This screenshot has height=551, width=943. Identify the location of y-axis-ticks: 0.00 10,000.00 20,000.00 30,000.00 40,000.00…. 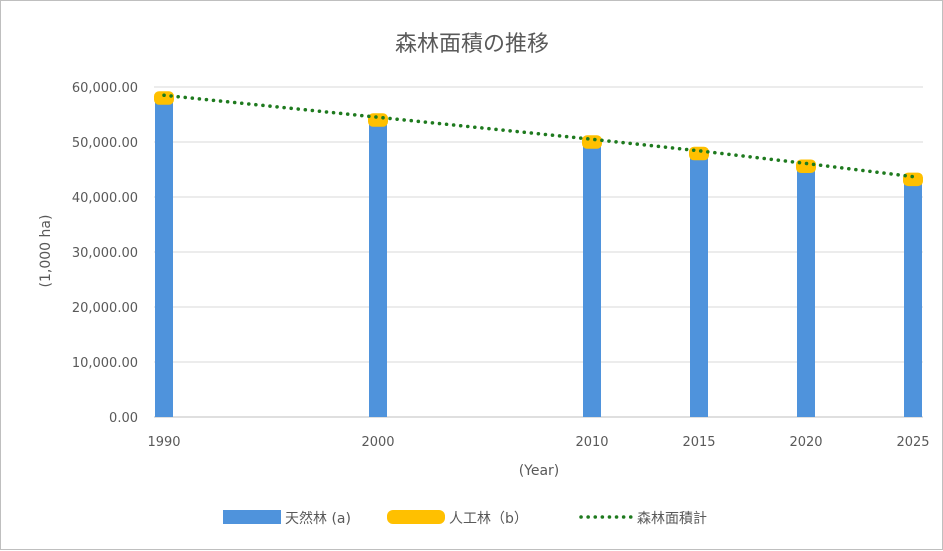
(105, 253).